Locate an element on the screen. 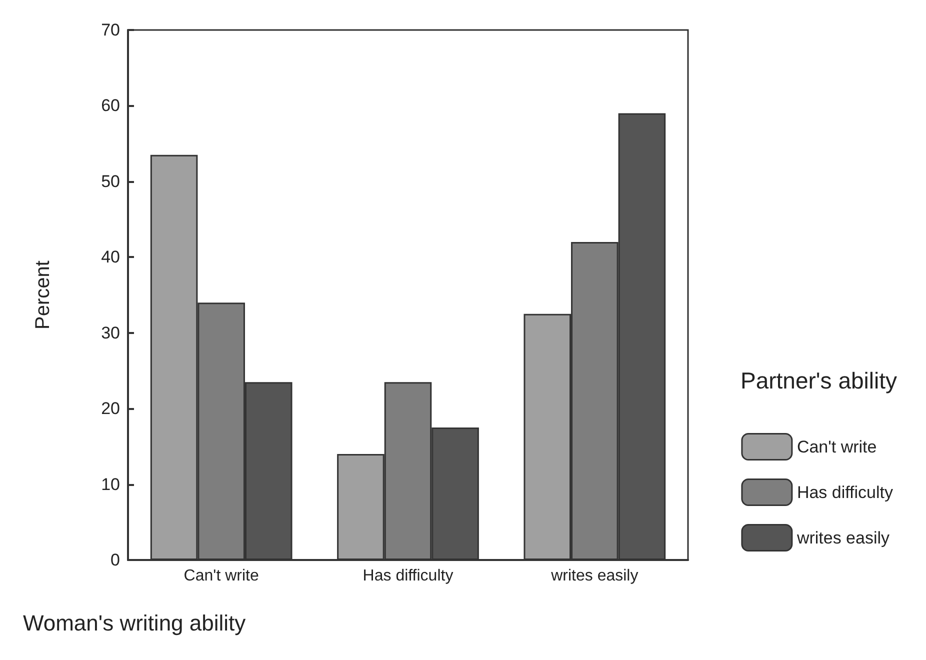 The image size is (926, 660). y-tick-label: 10 is located at coordinates (110, 484).